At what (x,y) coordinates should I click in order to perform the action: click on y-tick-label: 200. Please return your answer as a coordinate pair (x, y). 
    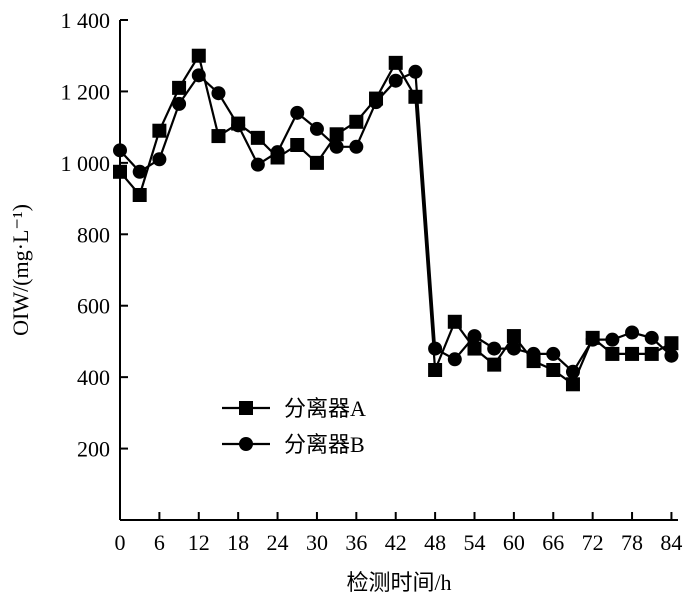
    Looking at the image, I should click on (93, 449).